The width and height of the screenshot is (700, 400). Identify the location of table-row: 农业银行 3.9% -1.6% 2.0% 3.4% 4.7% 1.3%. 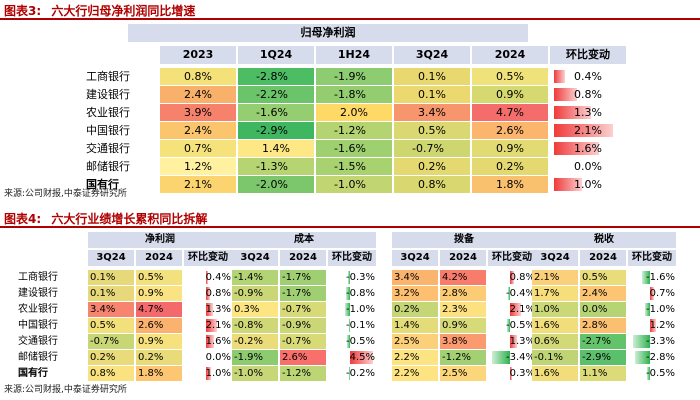
(350, 112).